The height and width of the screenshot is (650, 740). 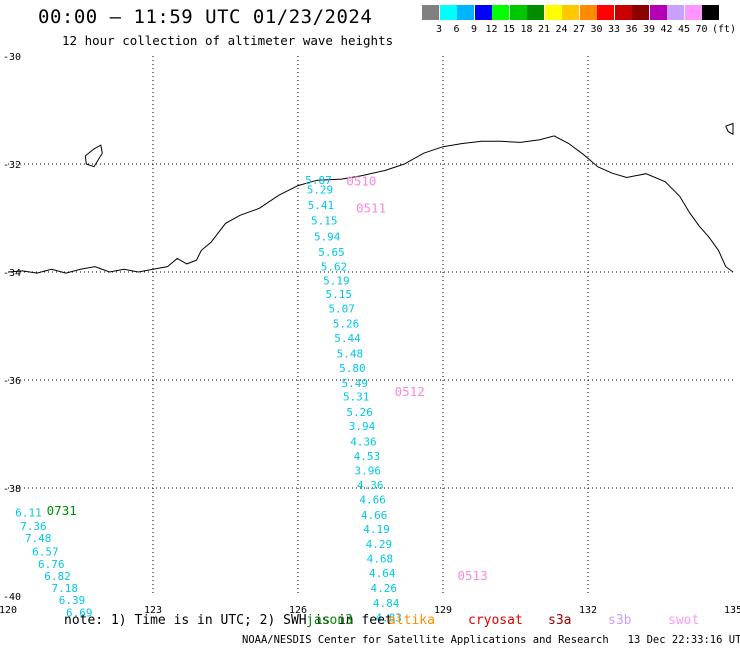 What do you see at coordinates (334, 266) in the screenshot?
I see `swh-value: 5.62` at bounding box center [334, 266].